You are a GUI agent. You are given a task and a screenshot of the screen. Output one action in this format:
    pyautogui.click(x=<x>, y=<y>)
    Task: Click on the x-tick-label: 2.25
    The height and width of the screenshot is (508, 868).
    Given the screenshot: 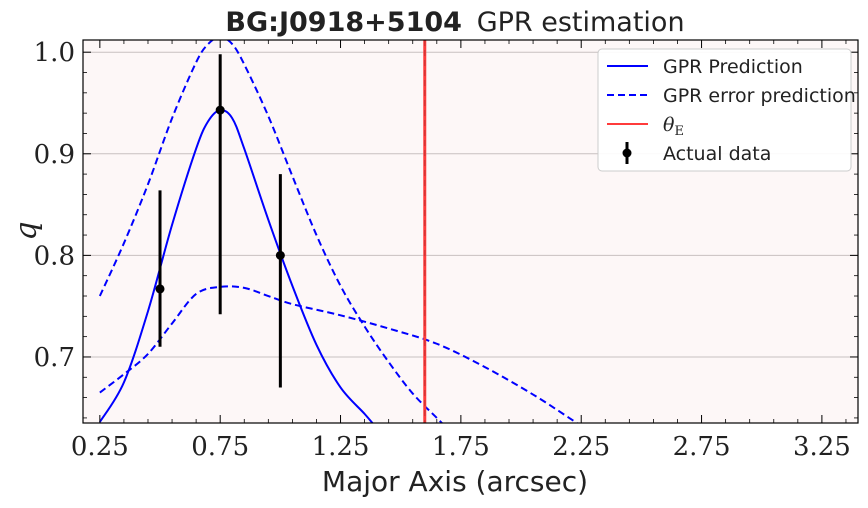 What is the action you would take?
    pyautogui.click(x=581, y=447)
    